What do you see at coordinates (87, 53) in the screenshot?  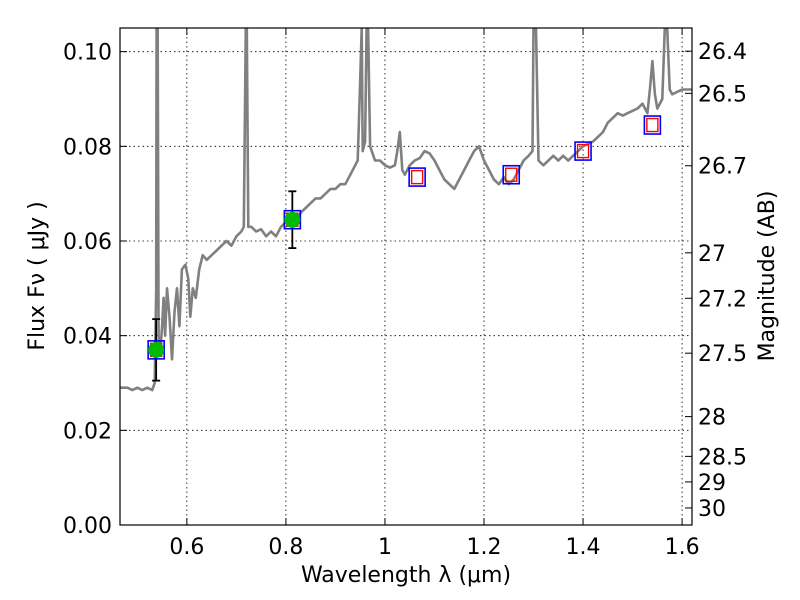 I see `y-tick-label: 0.10` at bounding box center [87, 53].